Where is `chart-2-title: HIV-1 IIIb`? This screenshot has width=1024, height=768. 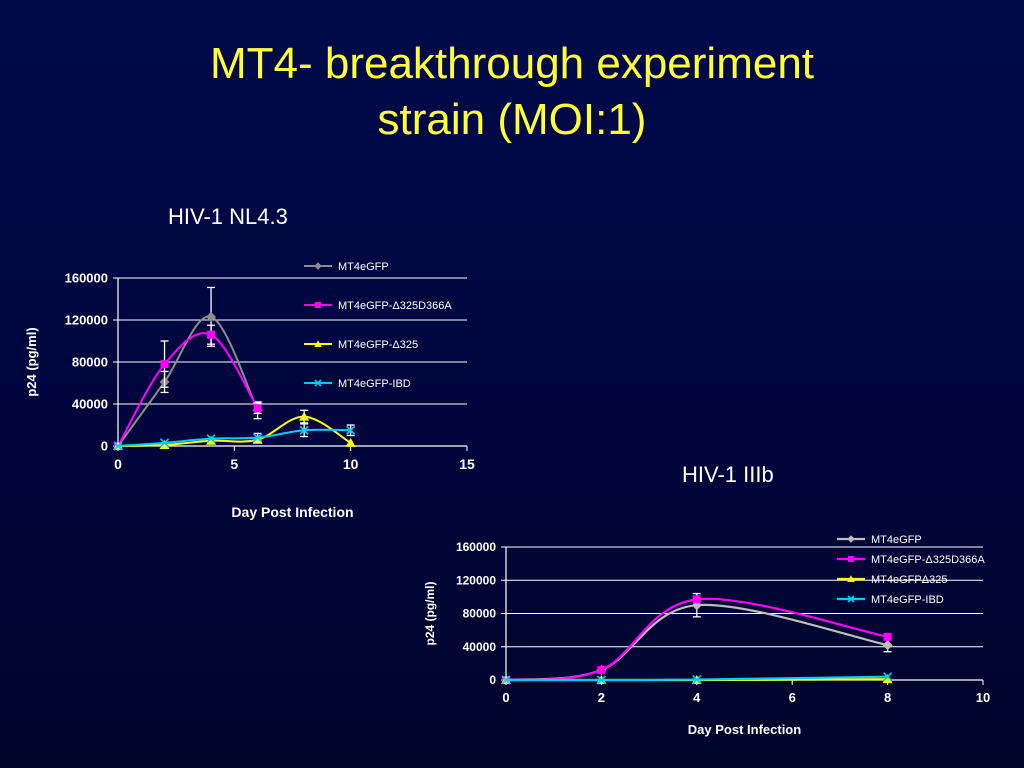
chart-2-title: HIV-1 IIIb is located at coordinates (728, 474).